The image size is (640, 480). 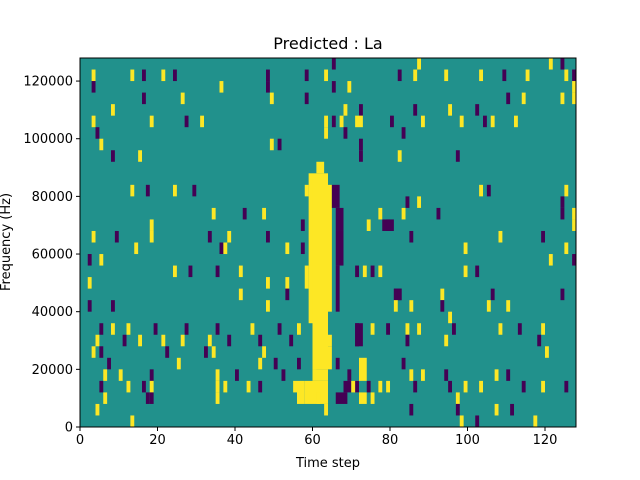 I want to click on y-axis: 0 20000 40000 60000 80000 100000 120000, so click(x=51, y=255).